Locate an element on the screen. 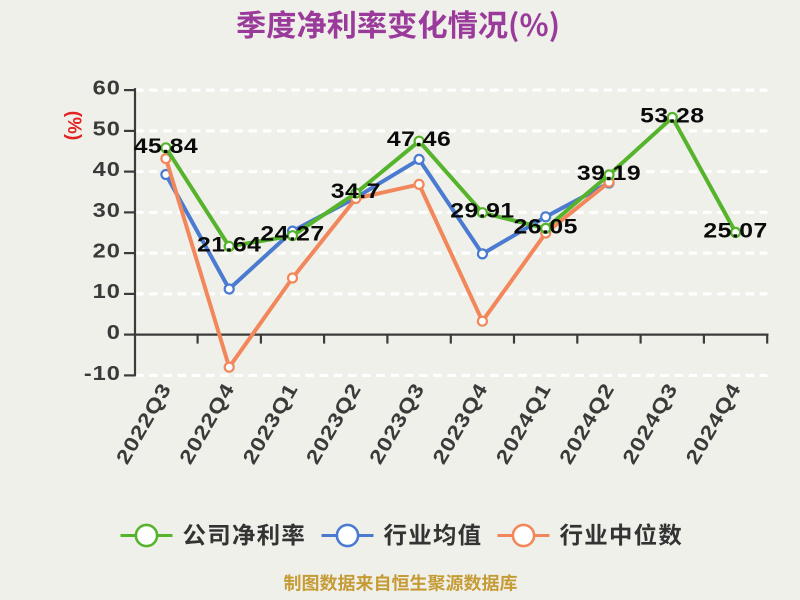 This screenshot has height=600, width=800. svg-text: 10 is located at coordinates (107, 291).